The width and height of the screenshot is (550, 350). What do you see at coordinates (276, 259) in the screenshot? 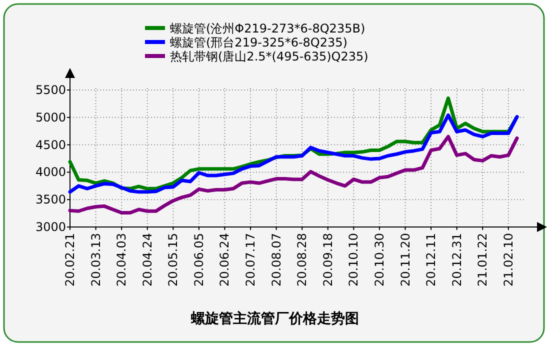
I see `x-tick-label: 20.08.07` at bounding box center [276, 259].